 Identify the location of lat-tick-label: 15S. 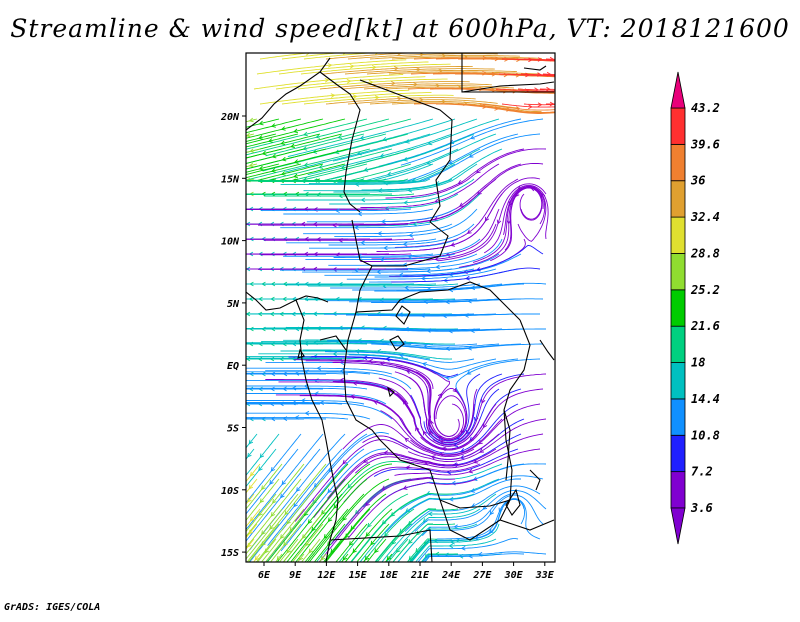
(230, 553).